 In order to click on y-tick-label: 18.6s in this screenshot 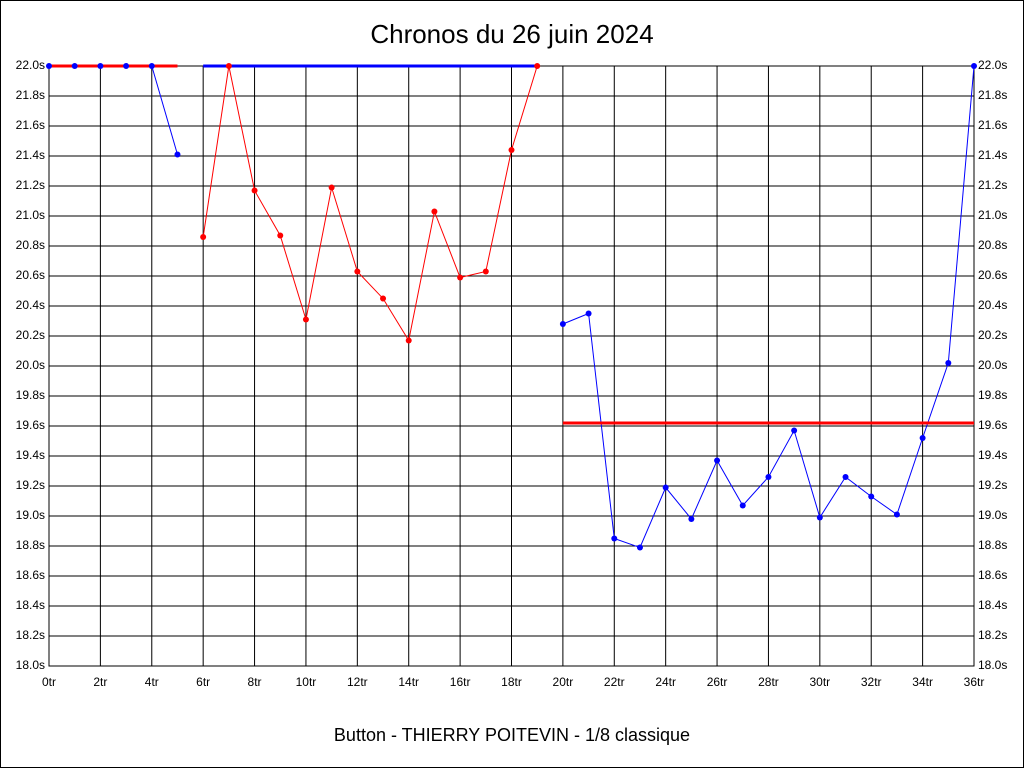, I will do `click(30, 575)`.